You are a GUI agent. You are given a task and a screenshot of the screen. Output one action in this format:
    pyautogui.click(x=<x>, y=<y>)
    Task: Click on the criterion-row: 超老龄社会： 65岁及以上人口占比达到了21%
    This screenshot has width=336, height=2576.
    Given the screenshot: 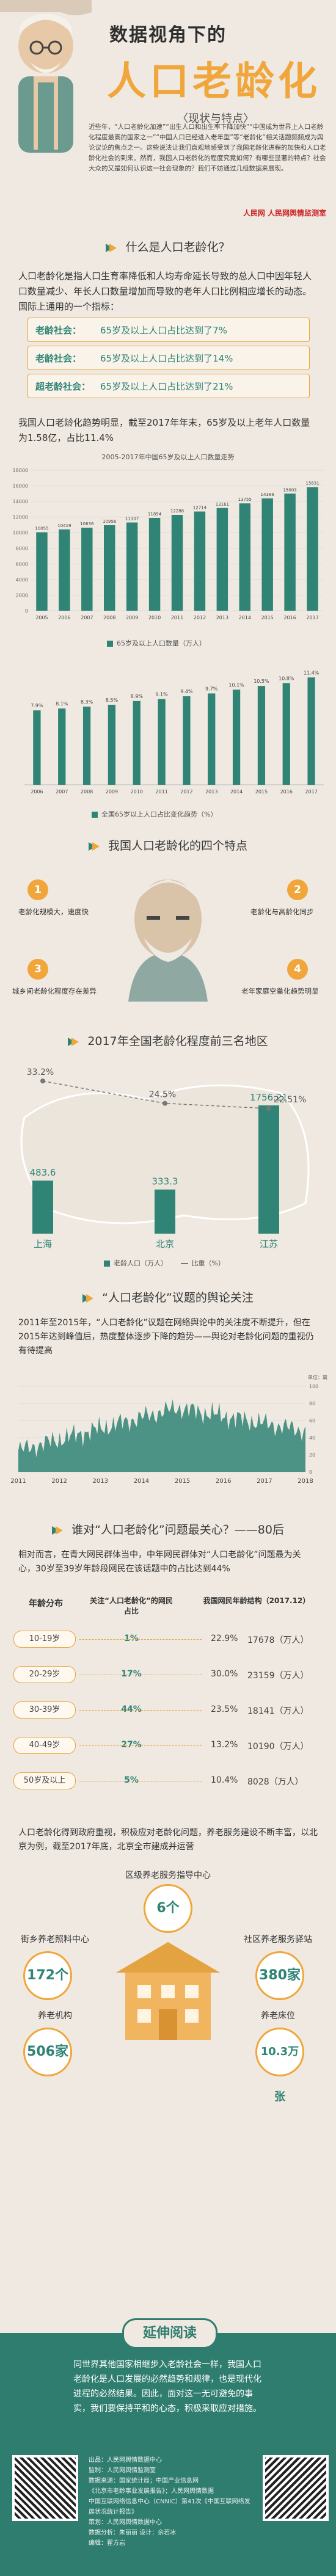 What is the action you would take?
    pyautogui.click(x=168, y=386)
    